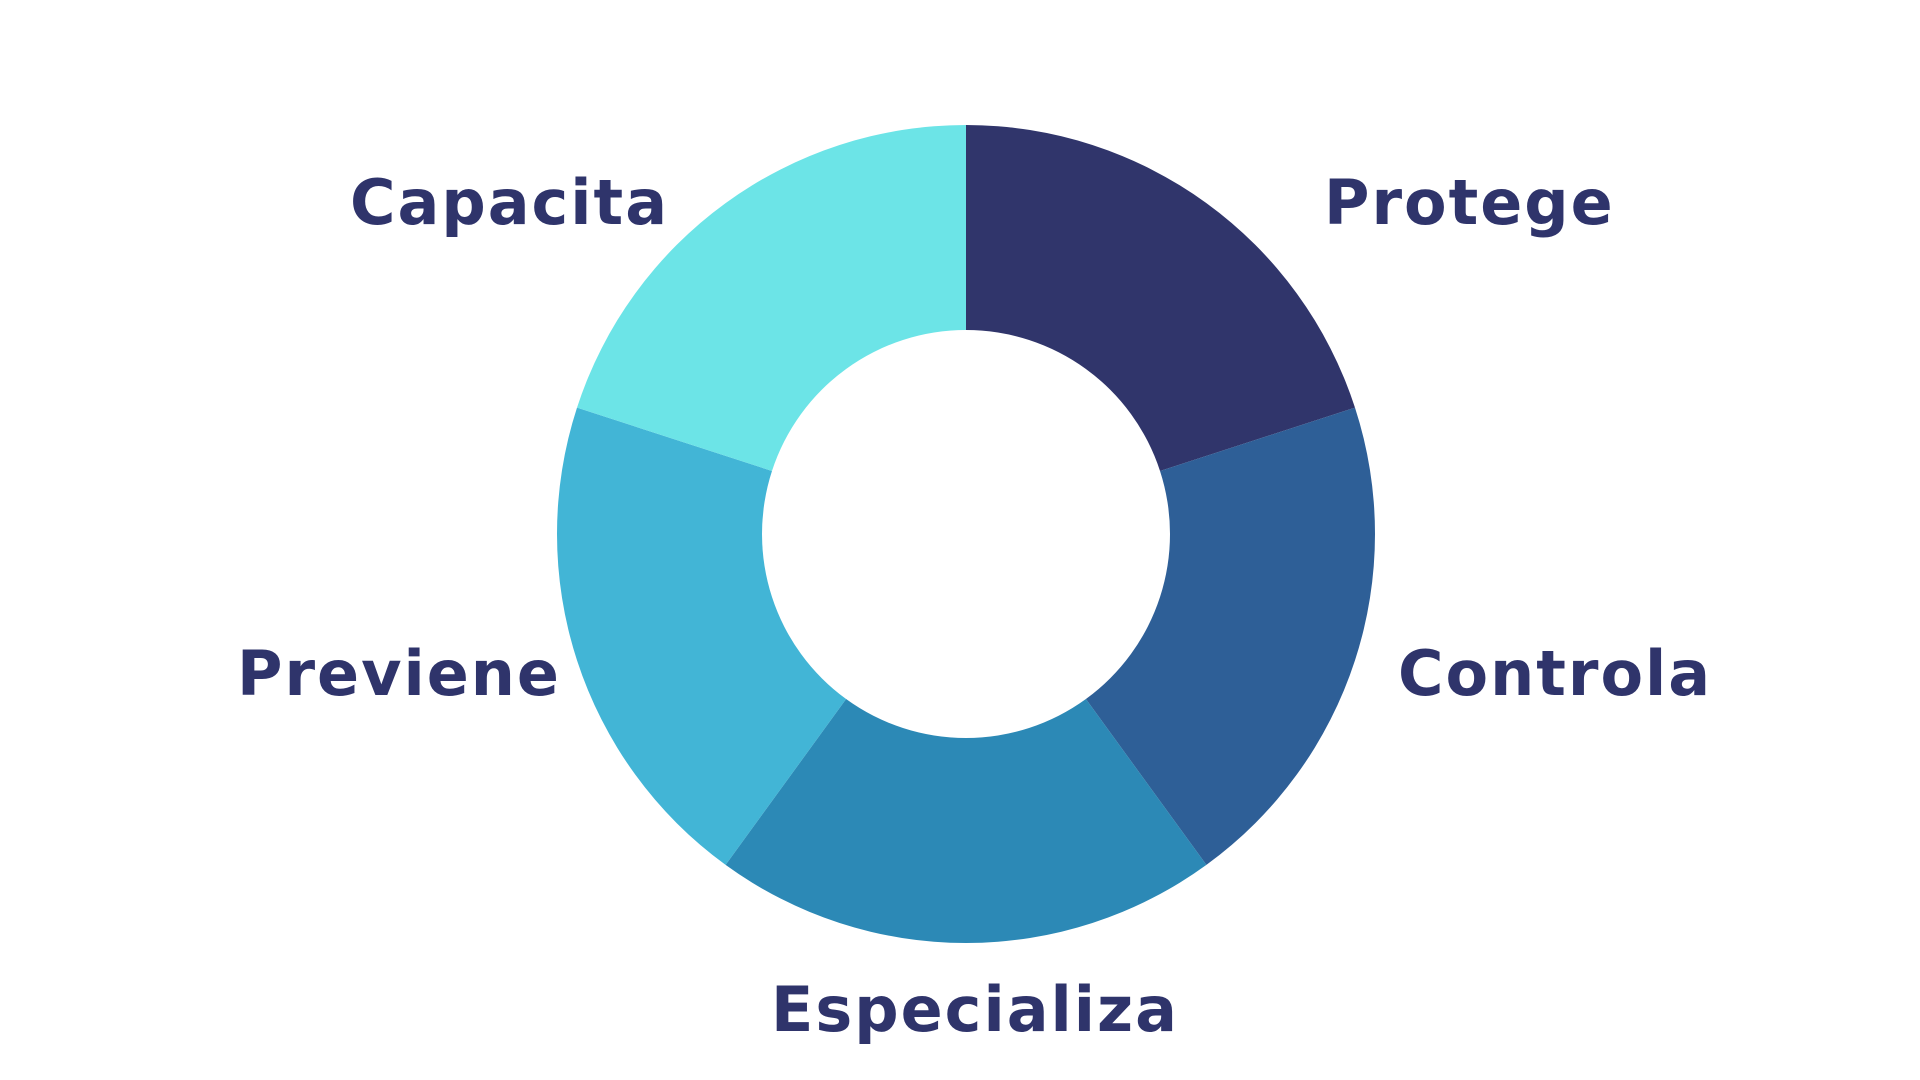 The image size is (1920, 1080). What do you see at coordinates (1555, 673) in the screenshot?
I see `label-controla: Controla` at bounding box center [1555, 673].